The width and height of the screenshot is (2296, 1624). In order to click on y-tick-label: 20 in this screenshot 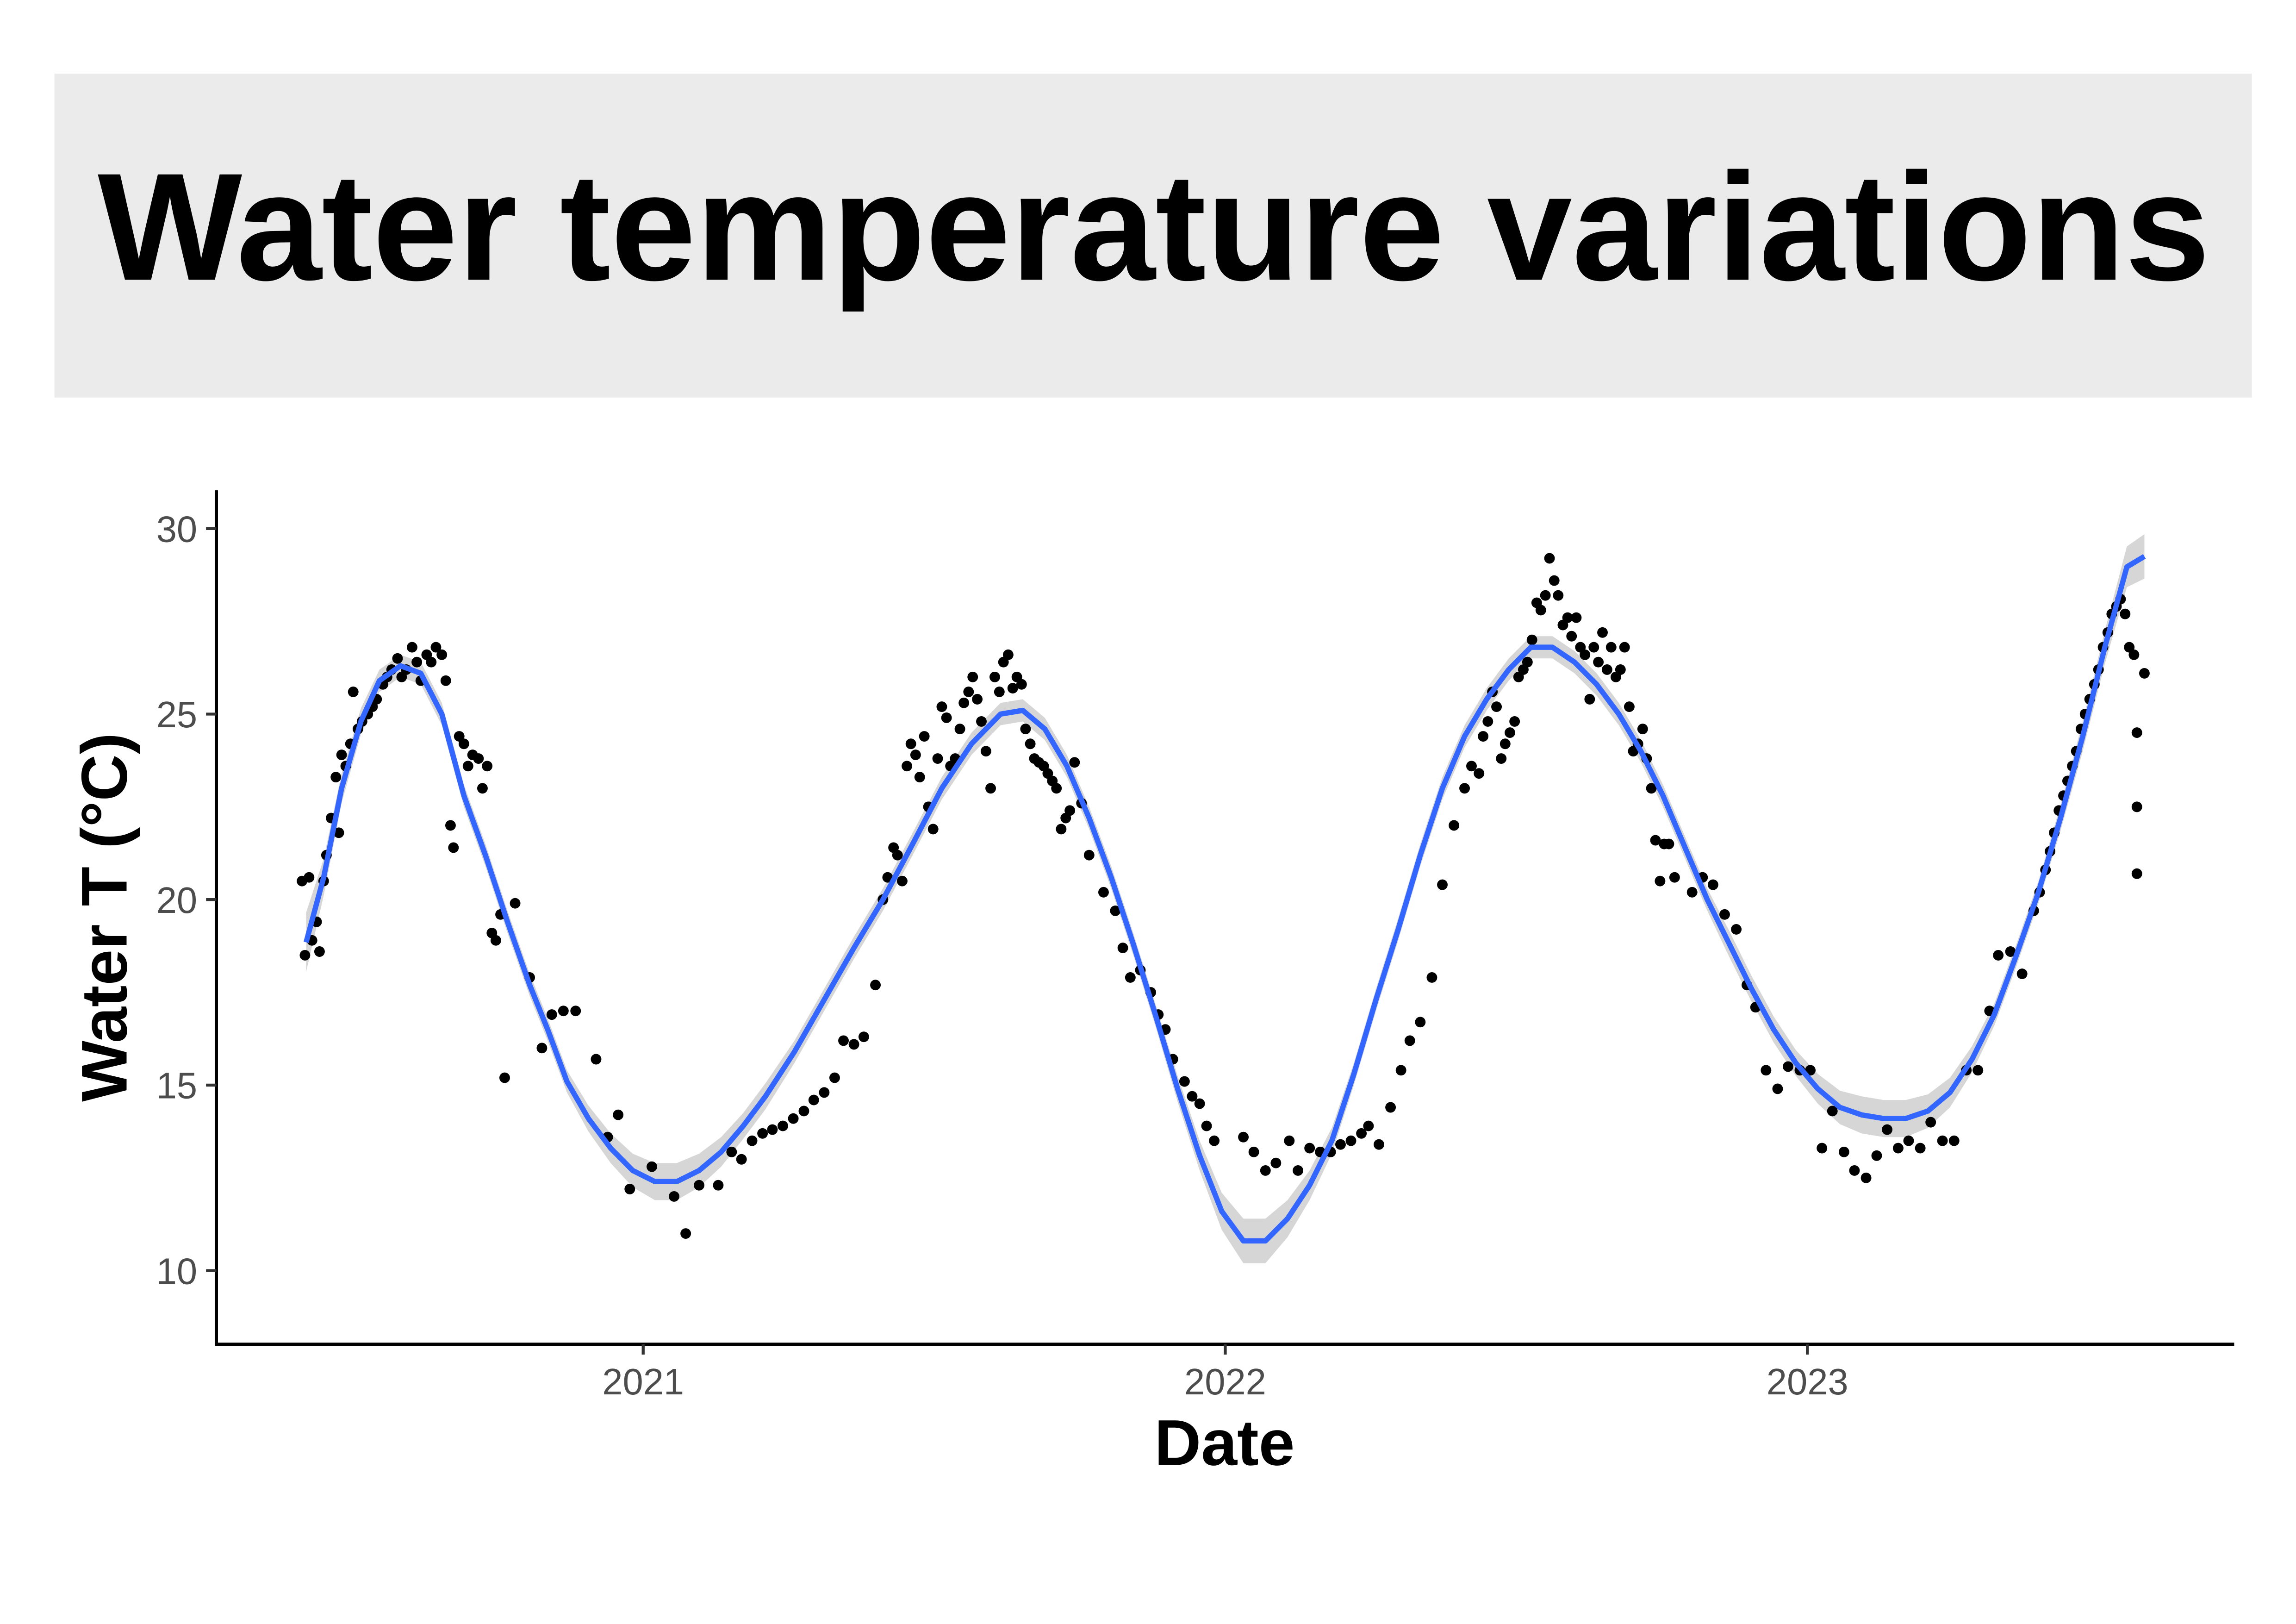, I will do `click(176, 900)`.